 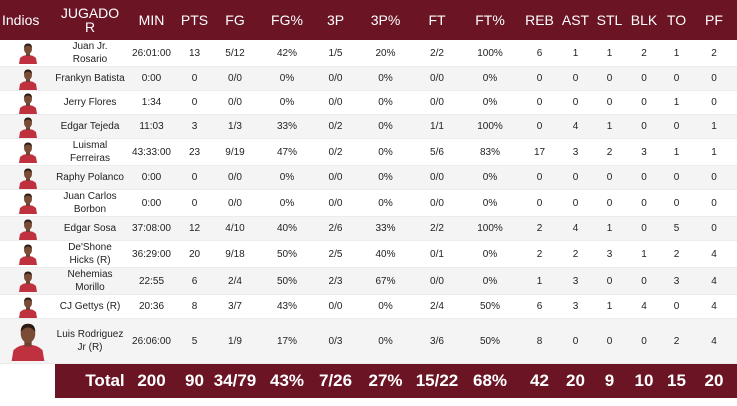 What do you see at coordinates (335, 254) in the screenshot?
I see `stat-tp: 2/5` at bounding box center [335, 254].